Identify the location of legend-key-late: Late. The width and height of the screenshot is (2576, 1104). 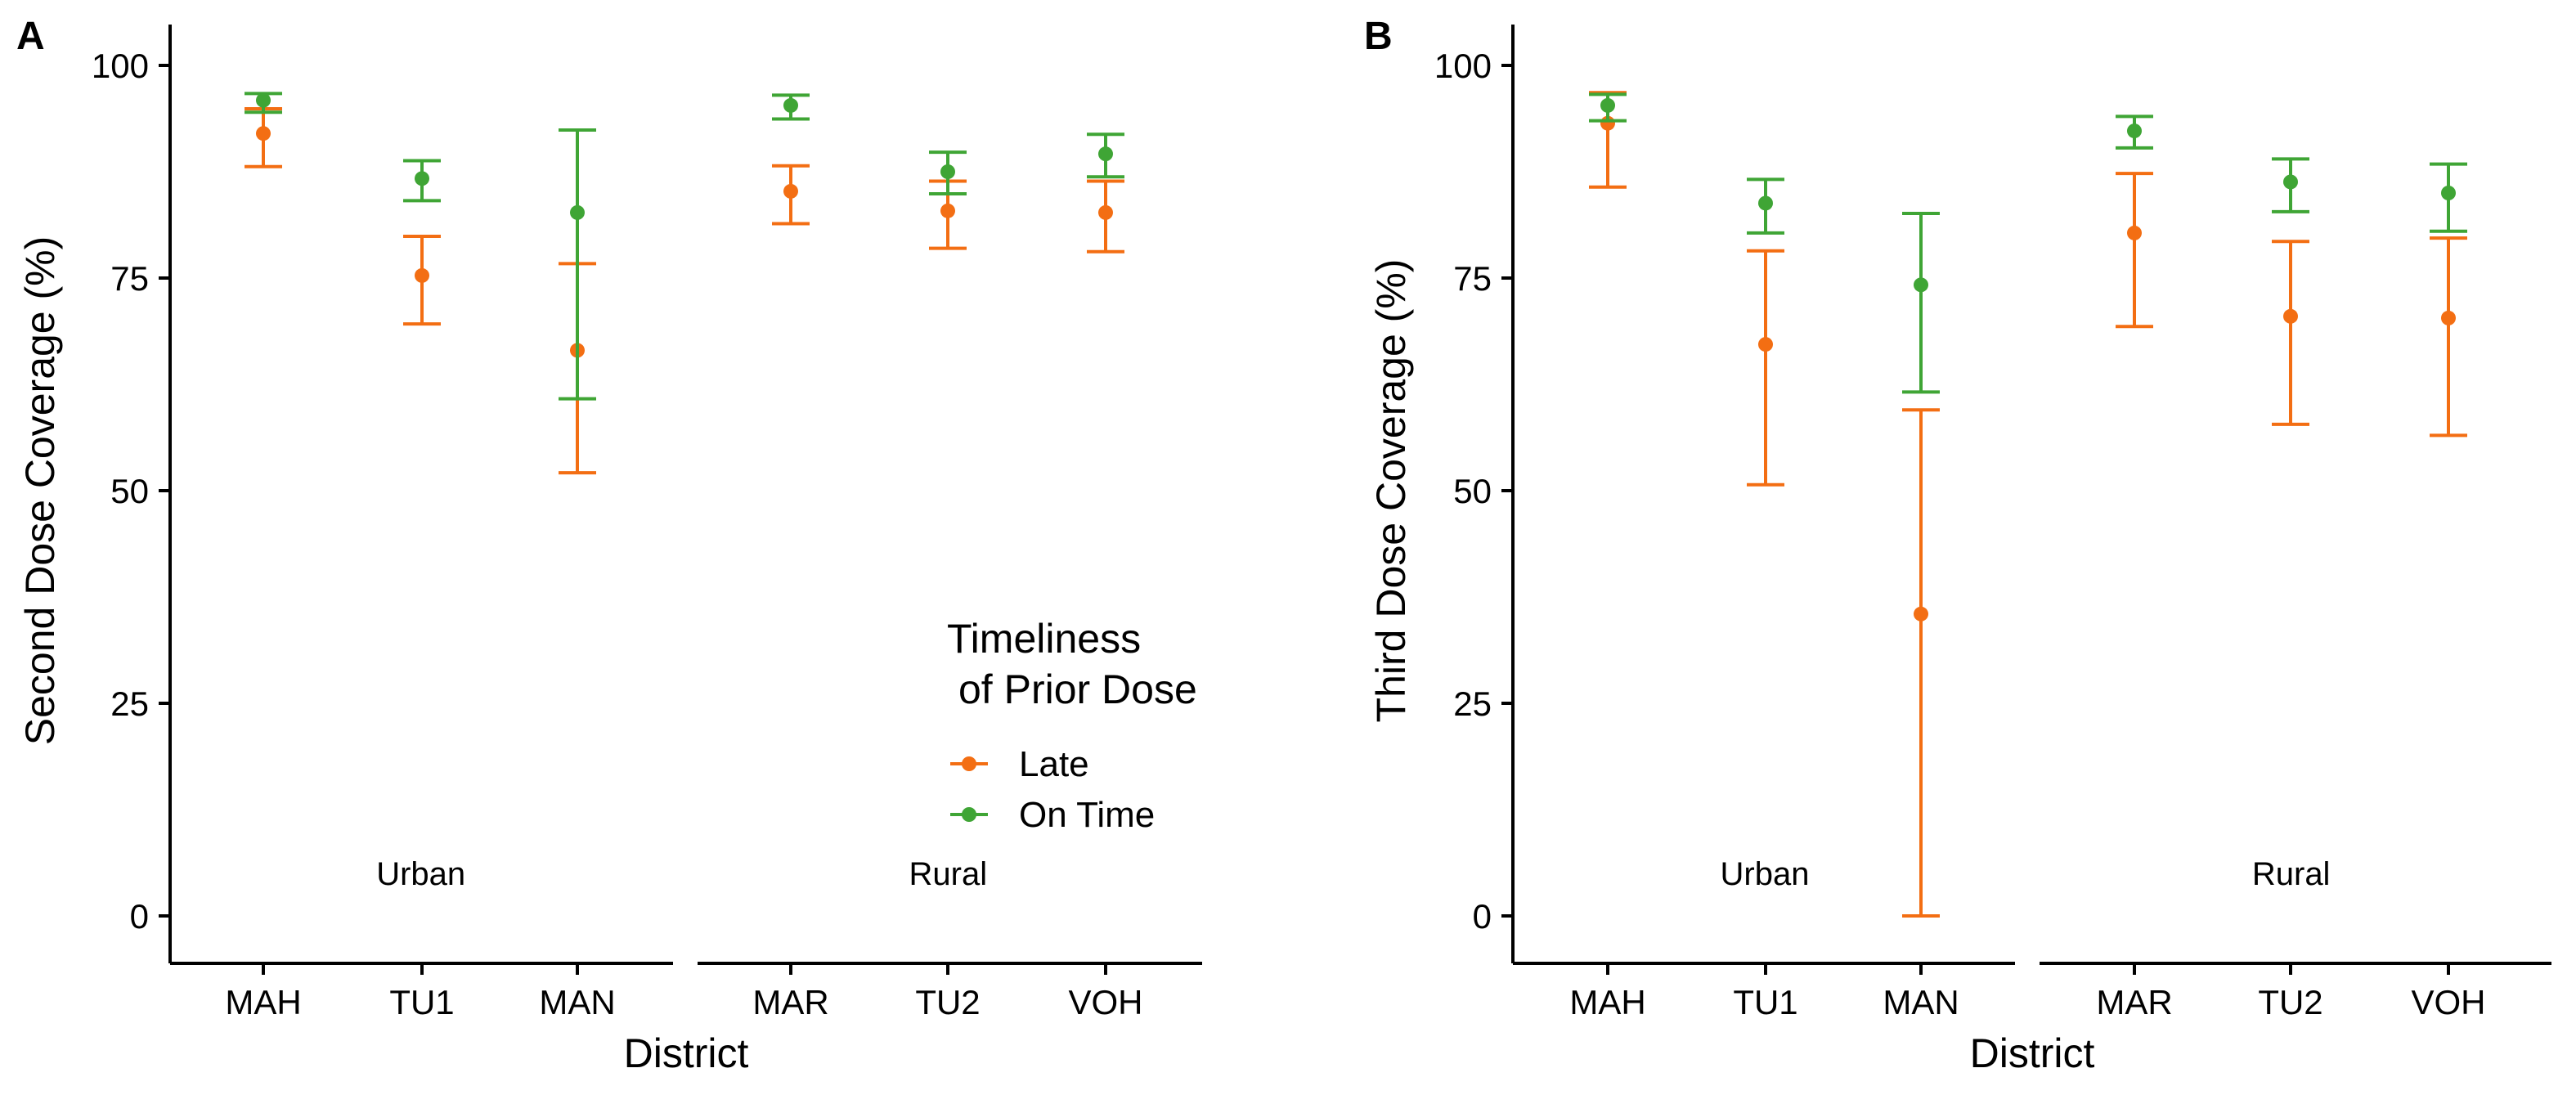
(1020, 764).